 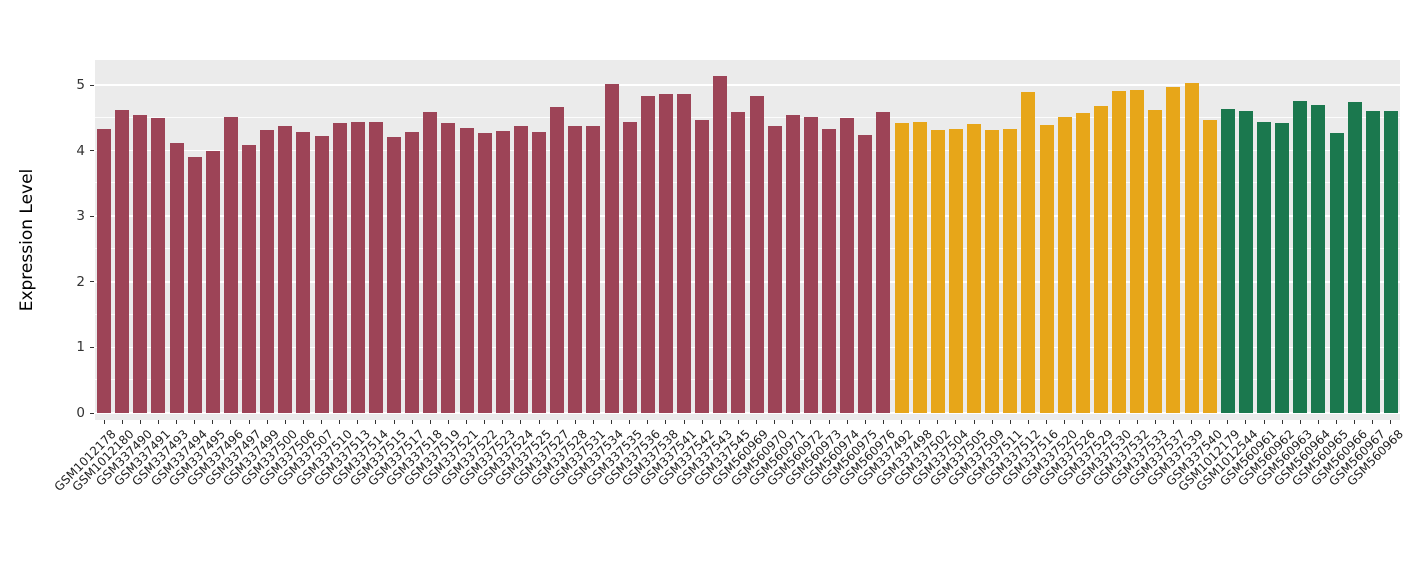 I want to click on y-tick-label: 3, so click(x=80, y=216).